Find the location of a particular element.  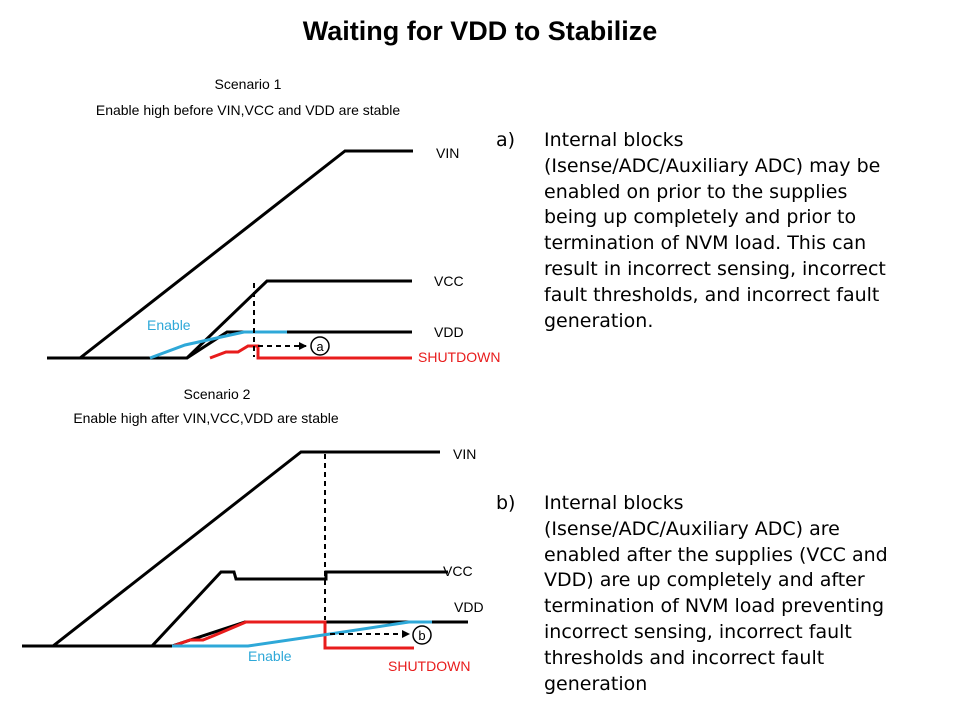

s2-marker-label: b is located at coordinates (421, 635).